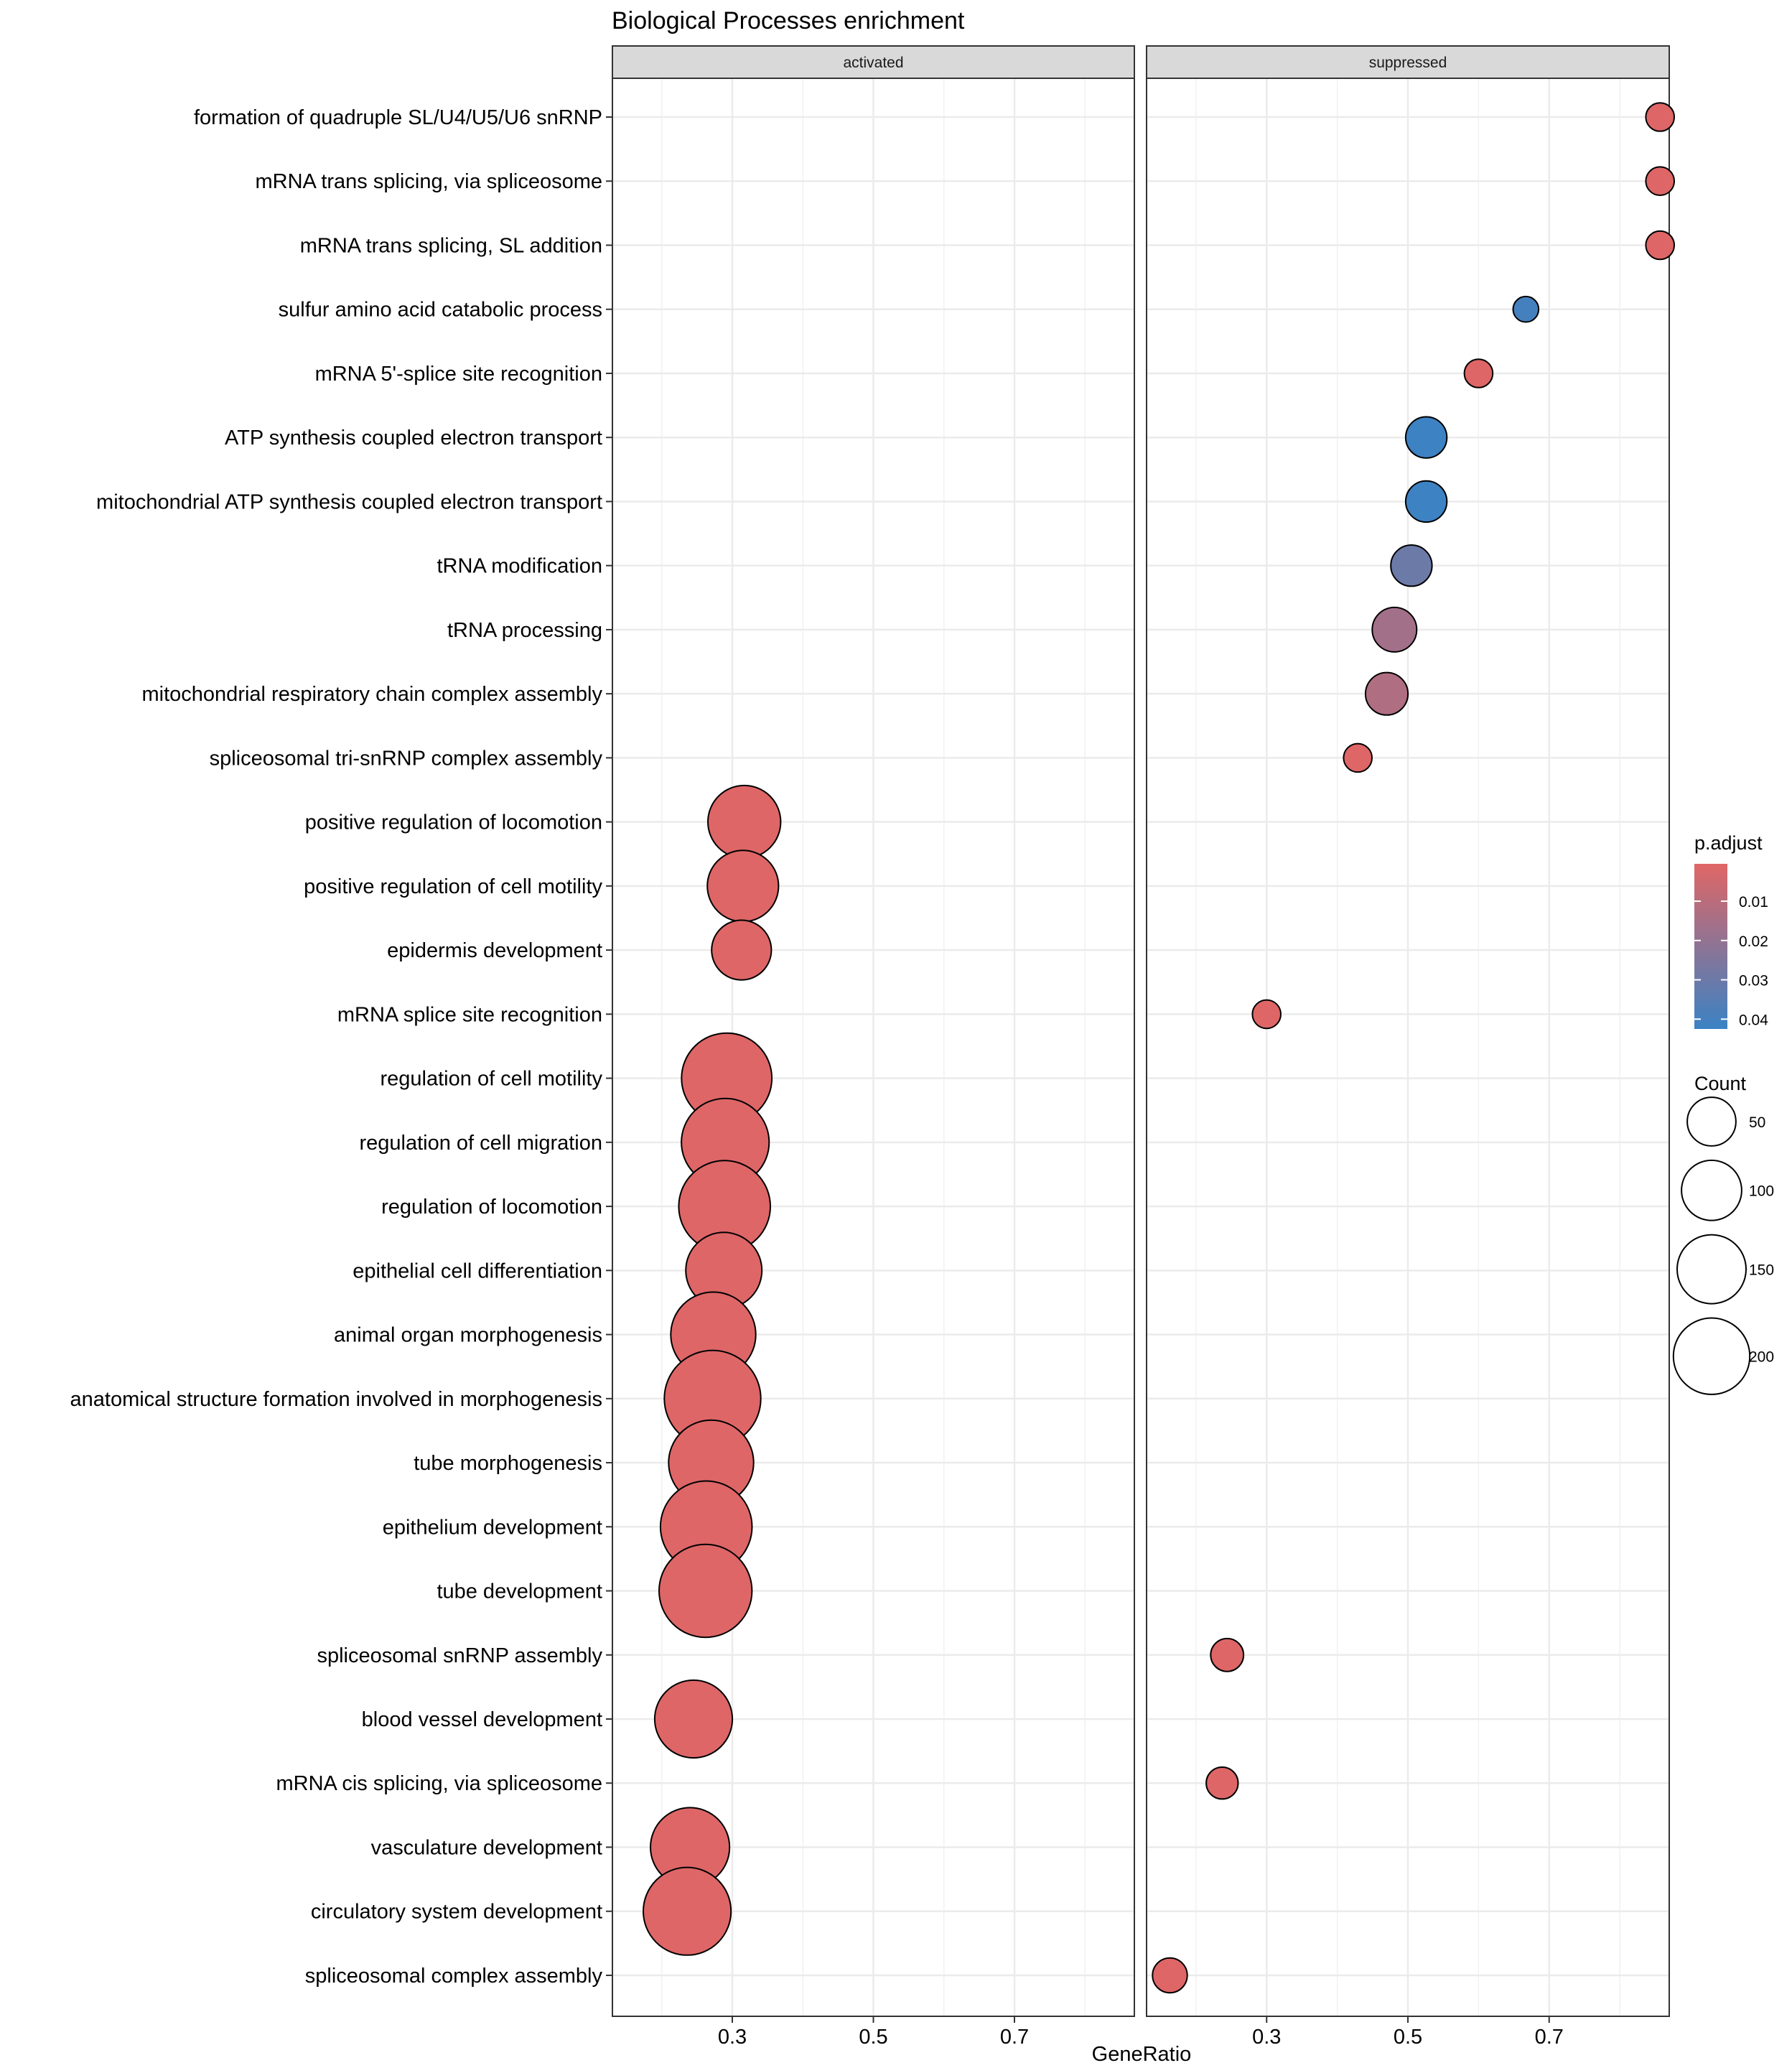 The height and width of the screenshot is (2068, 1792). Describe the element at coordinates (451, 245) in the screenshot. I see `y-tick-label: mRNA trans splicing, SL addition` at that location.